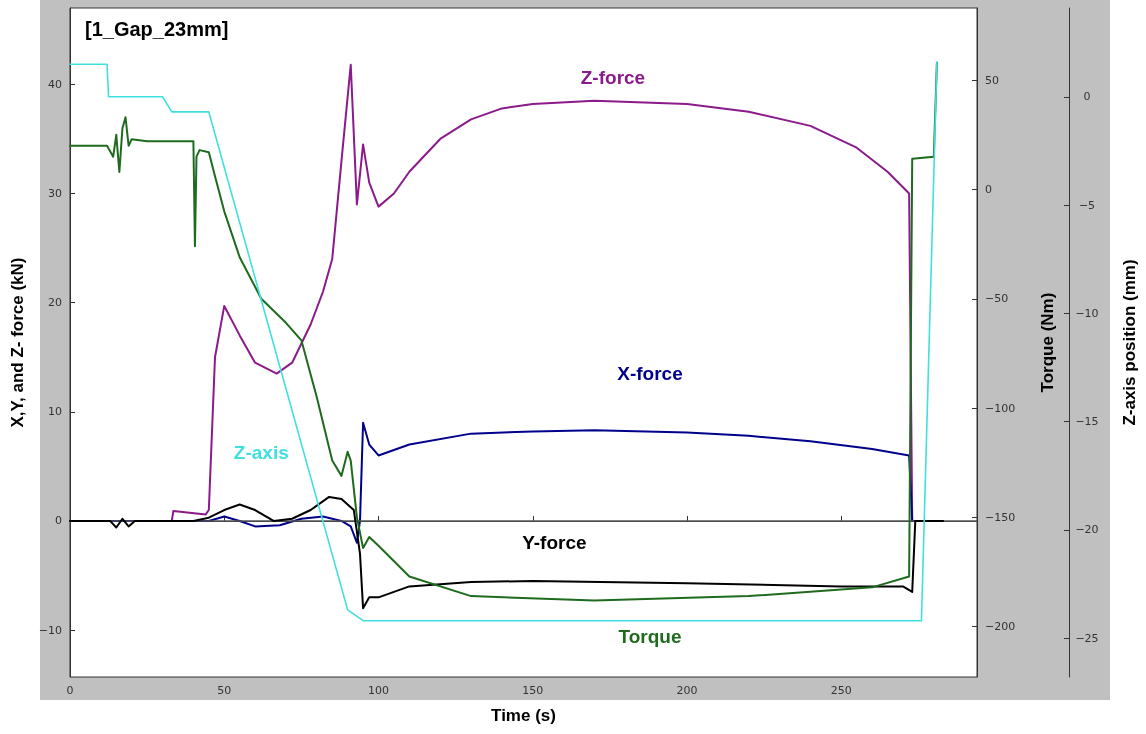 This screenshot has height=734, width=1146. I want to click on x-axis-title: Time (s), so click(523, 715).